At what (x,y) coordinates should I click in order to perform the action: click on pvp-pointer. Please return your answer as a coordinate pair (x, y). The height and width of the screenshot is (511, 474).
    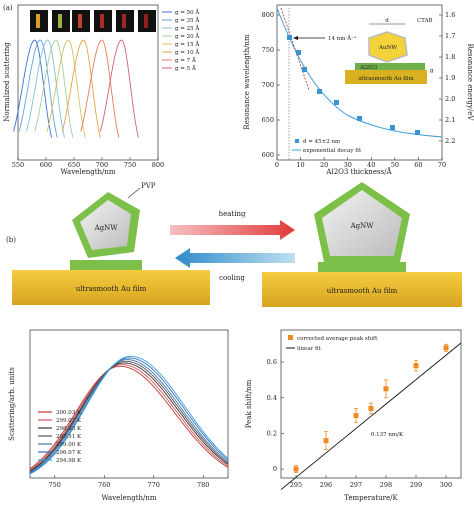
    Looking at the image, I should click on (134, 193).